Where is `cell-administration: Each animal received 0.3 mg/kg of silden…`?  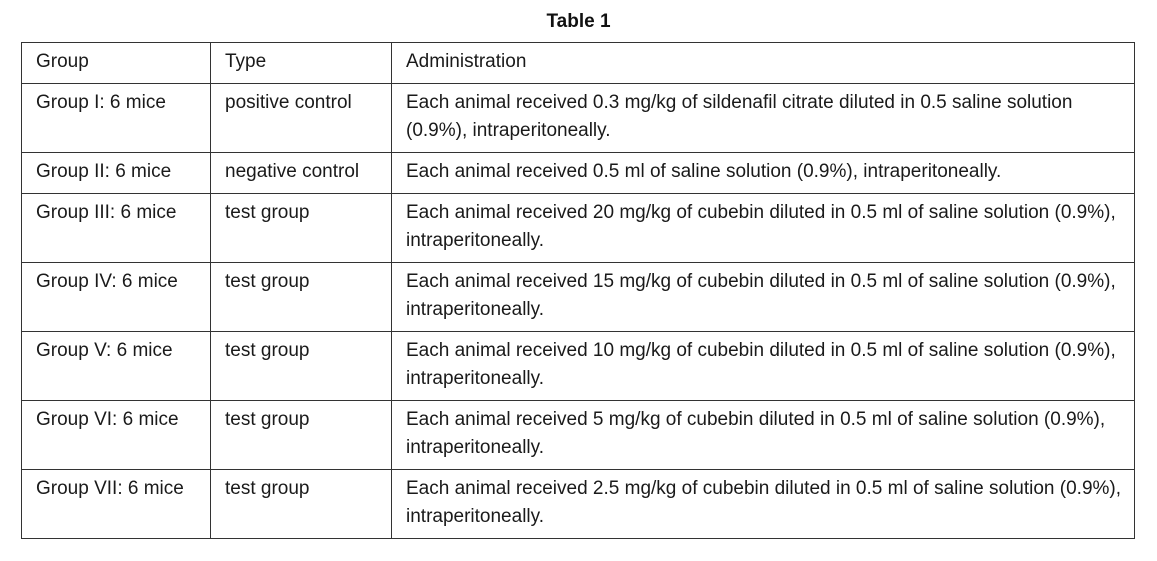 cell-administration: Each animal received 0.3 mg/kg of silden… is located at coordinates (763, 118).